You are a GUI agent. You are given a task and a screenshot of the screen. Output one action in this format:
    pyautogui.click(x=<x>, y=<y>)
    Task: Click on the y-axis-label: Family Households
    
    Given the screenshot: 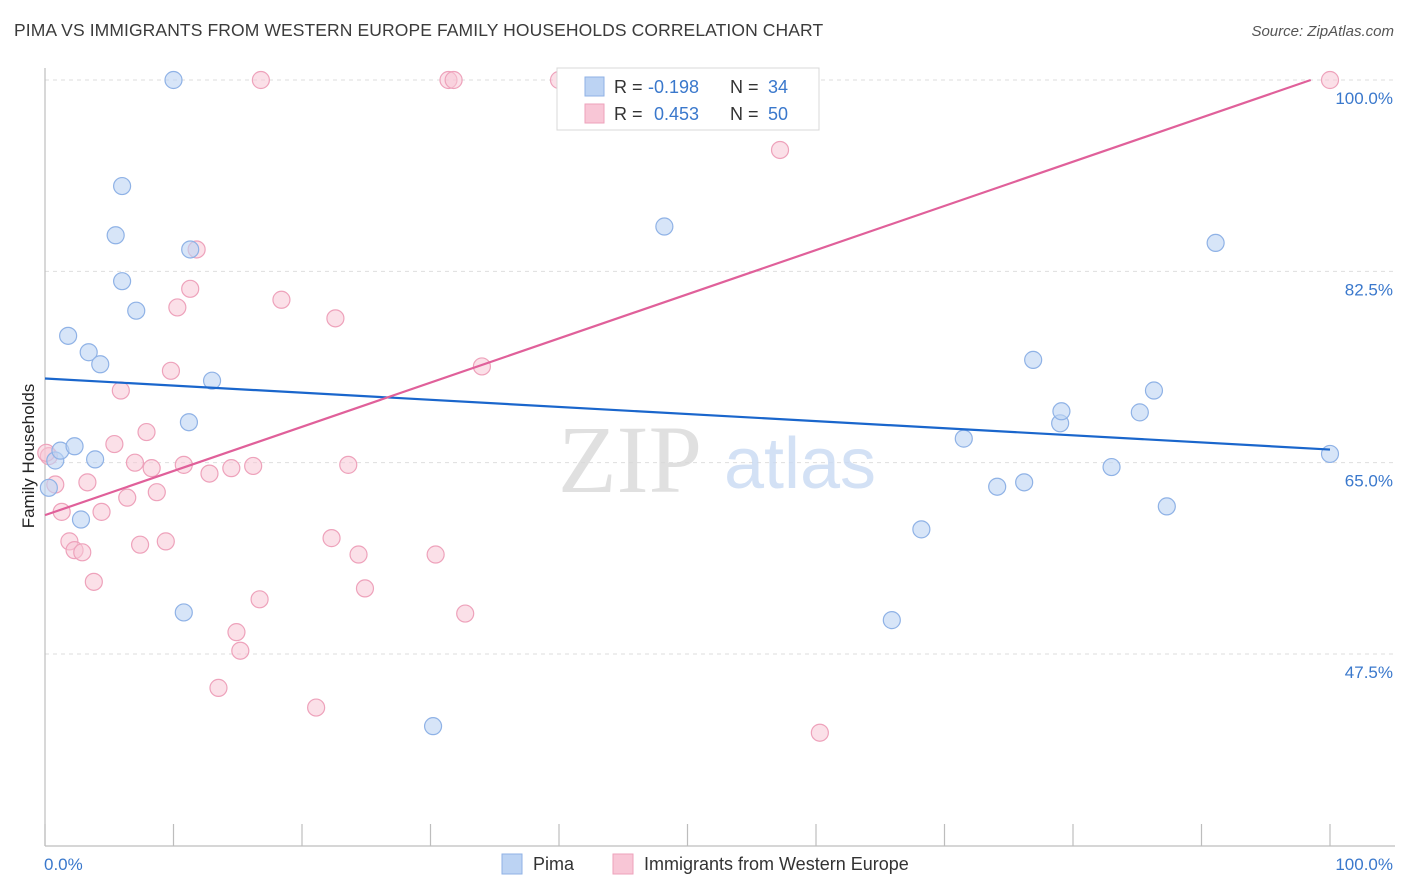 What is the action you would take?
    pyautogui.click(x=28, y=456)
    